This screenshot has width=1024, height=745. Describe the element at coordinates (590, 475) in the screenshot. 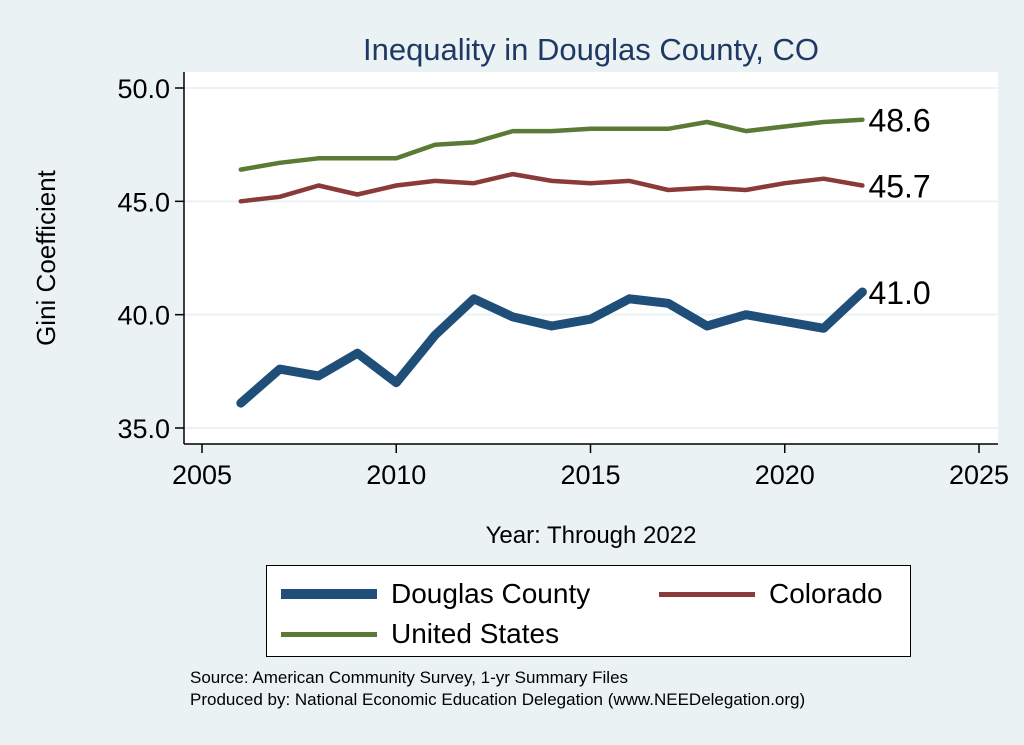

I see `x-tick-label: 2015` at that location.